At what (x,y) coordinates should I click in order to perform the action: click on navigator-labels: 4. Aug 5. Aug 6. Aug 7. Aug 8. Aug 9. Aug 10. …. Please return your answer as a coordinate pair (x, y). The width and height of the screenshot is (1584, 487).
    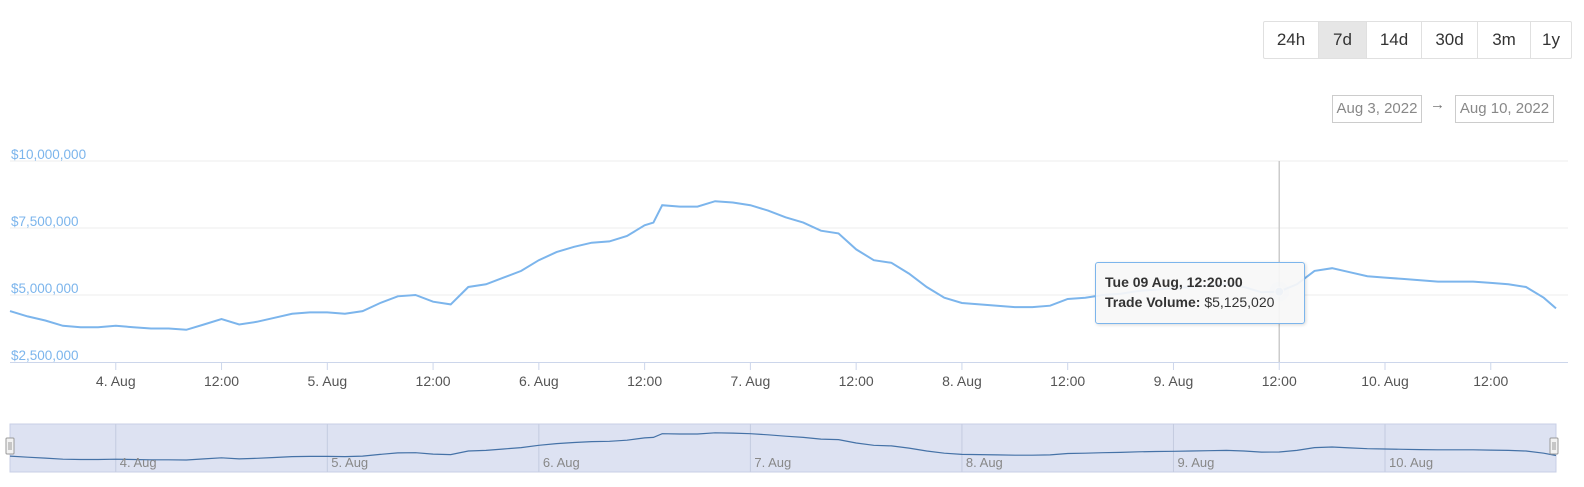
    Looking at the image, I should click on (776, 462).